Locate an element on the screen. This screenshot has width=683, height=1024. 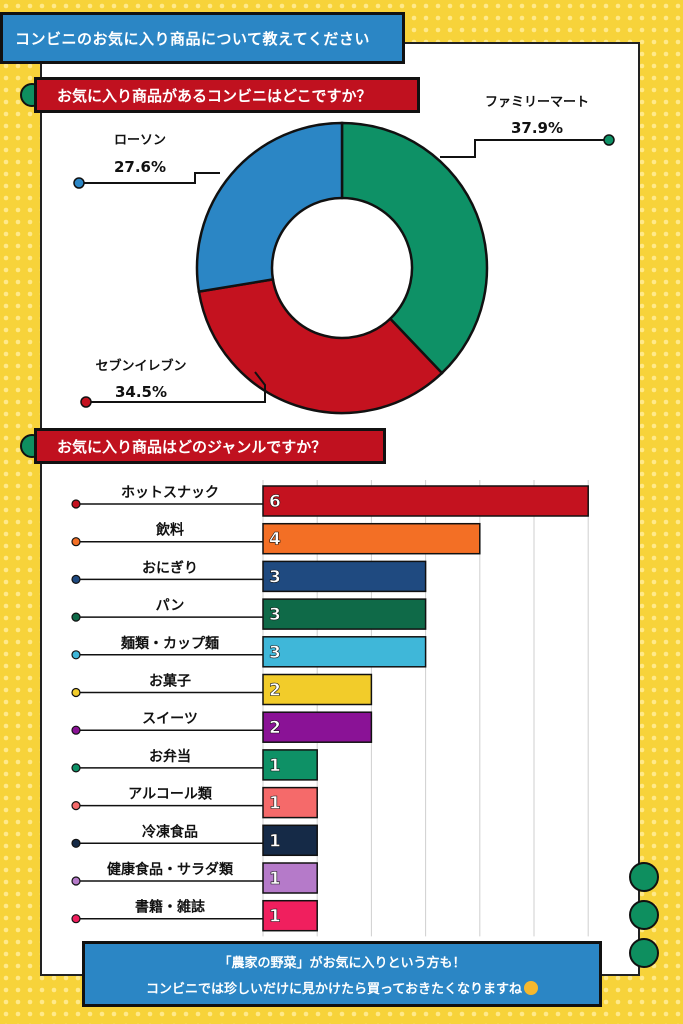
leader-line-lawson is located at coordinates (149, 178).